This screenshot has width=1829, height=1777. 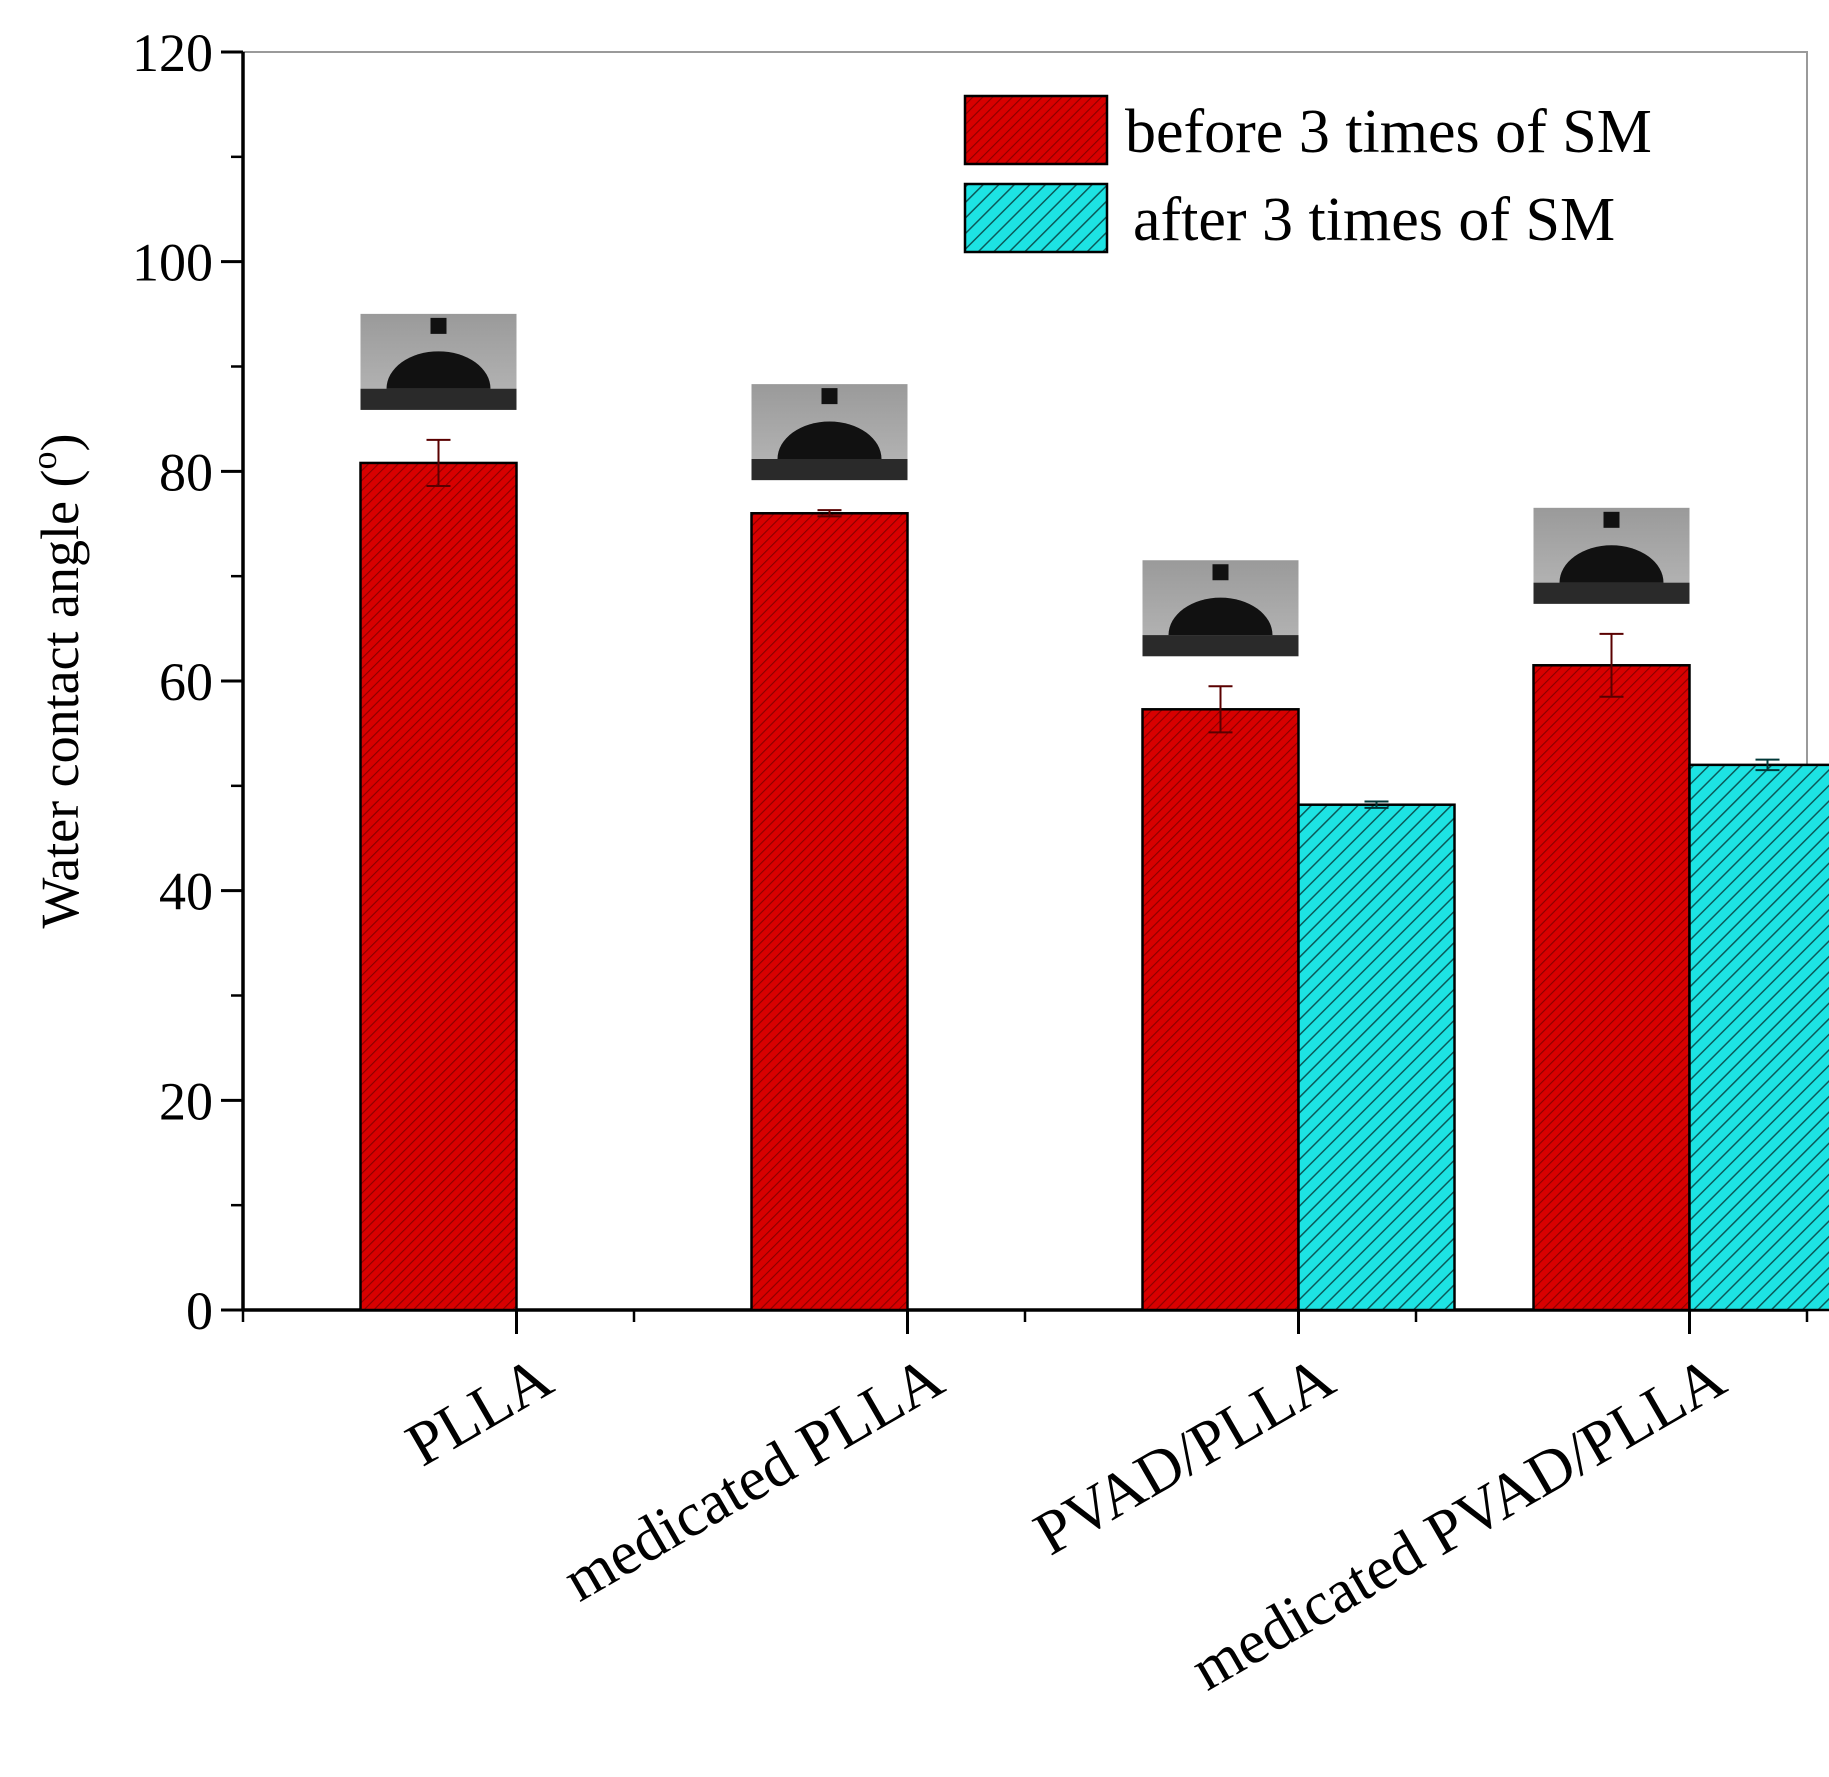 I want to click on y-tick-label: 20, so click(x=186, y=1101).